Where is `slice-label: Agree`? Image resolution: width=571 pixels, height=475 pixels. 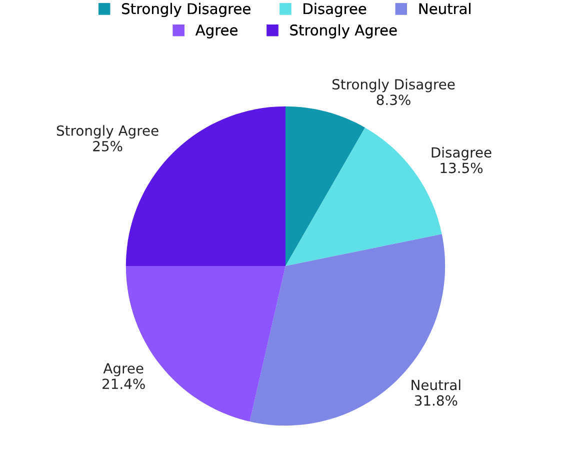
slice-label: Agree is located at coordinates (123, 369).